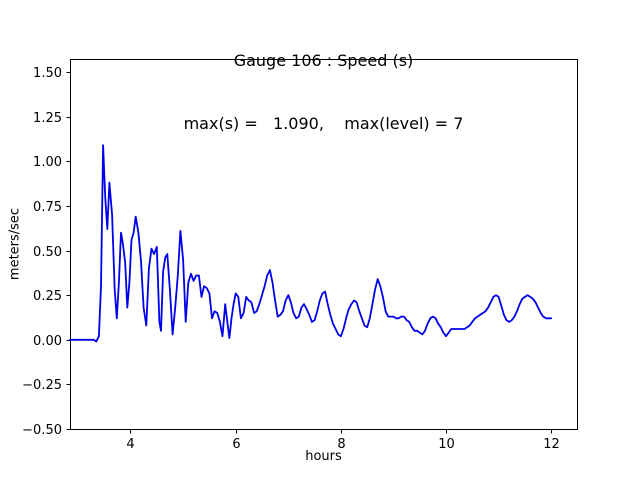 Image resolution: width=640 pixels, height=480 pixels. Describe the element at coordinates (42, 385) in the screenshot. I see `y-tick-label: −0.25` at that location.